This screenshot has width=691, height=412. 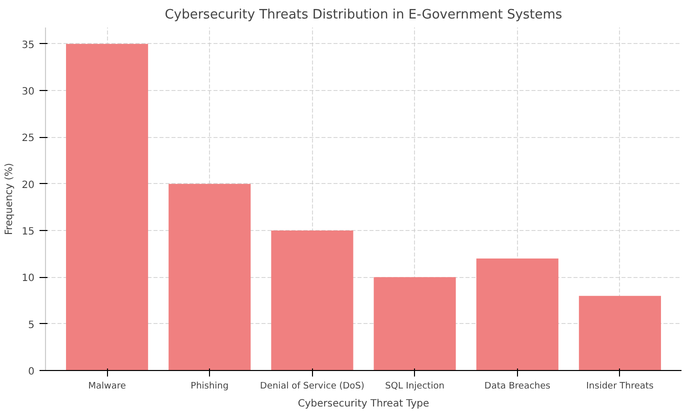 I want to click on y-tick-label: 30, so click(x=28, y=92).